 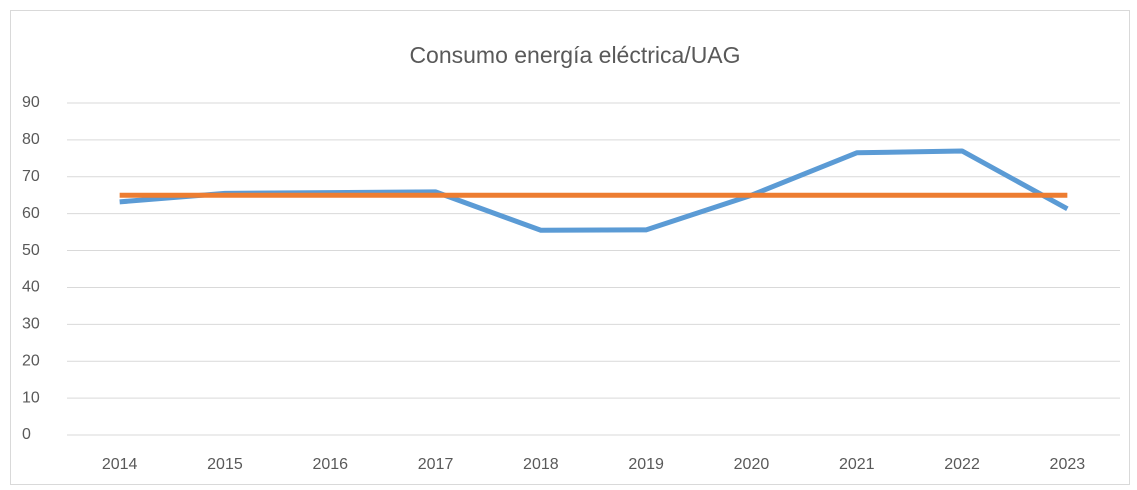 What do you see at coordinates (31, 360) in the screenshot?
I see `y-tick-label: 20` at bounding box center [31, 360].